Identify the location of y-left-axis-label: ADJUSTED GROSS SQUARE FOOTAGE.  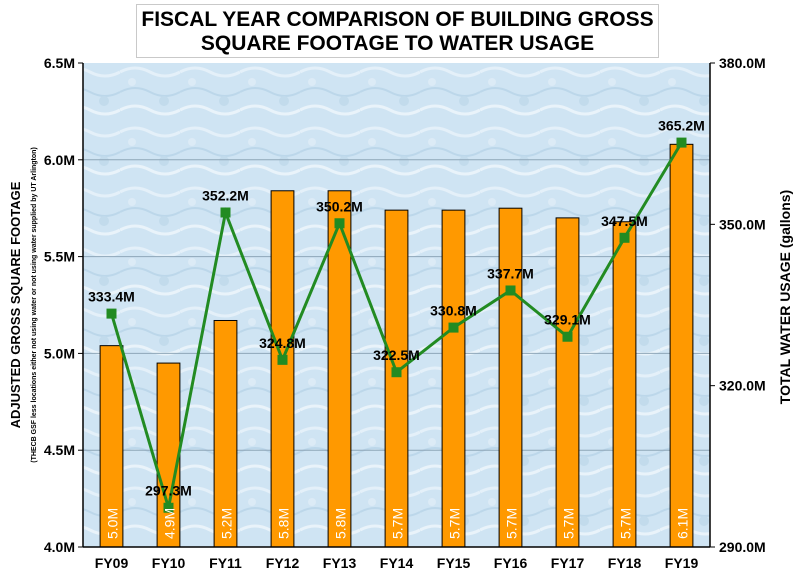
(15, 304).